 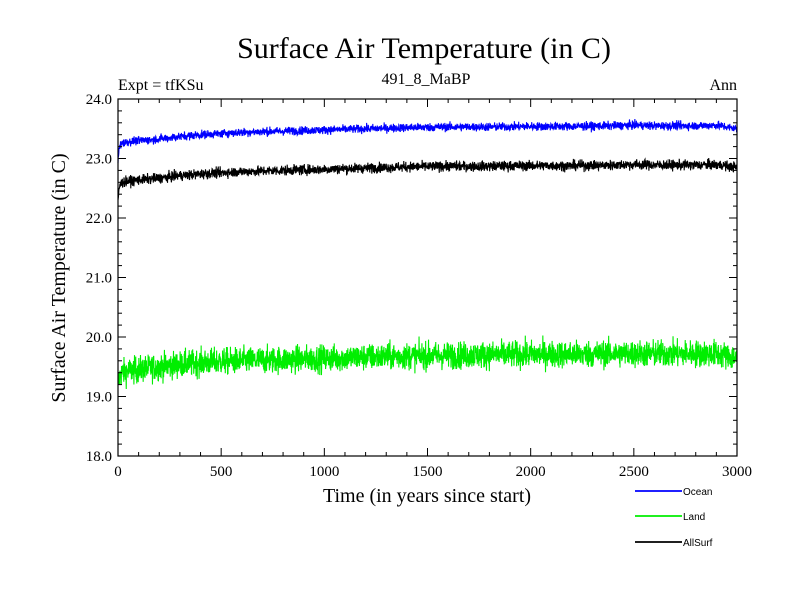 What do you see at coordinates (424, 48) in the screenshot?
I see `chart-title: Surface Air Temperature (in C)` at bounding box center [424, 48].